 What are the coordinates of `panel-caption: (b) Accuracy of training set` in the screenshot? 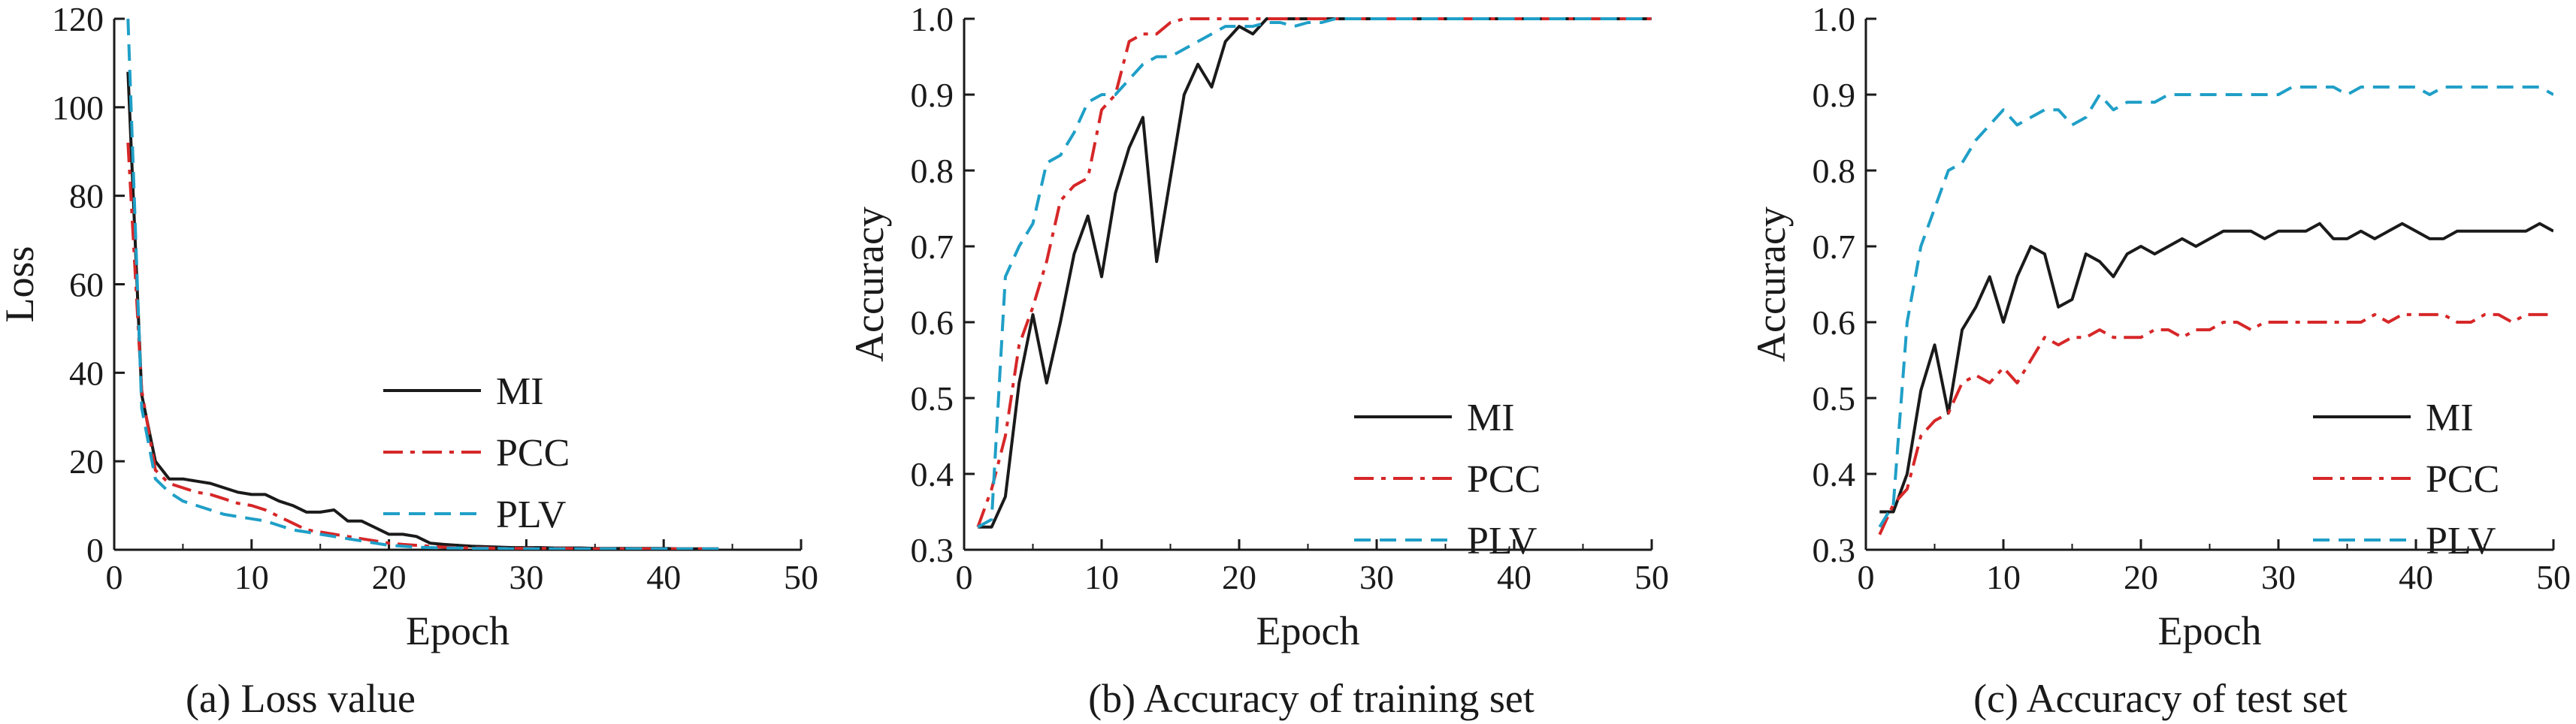 It's located at (1311, 698).